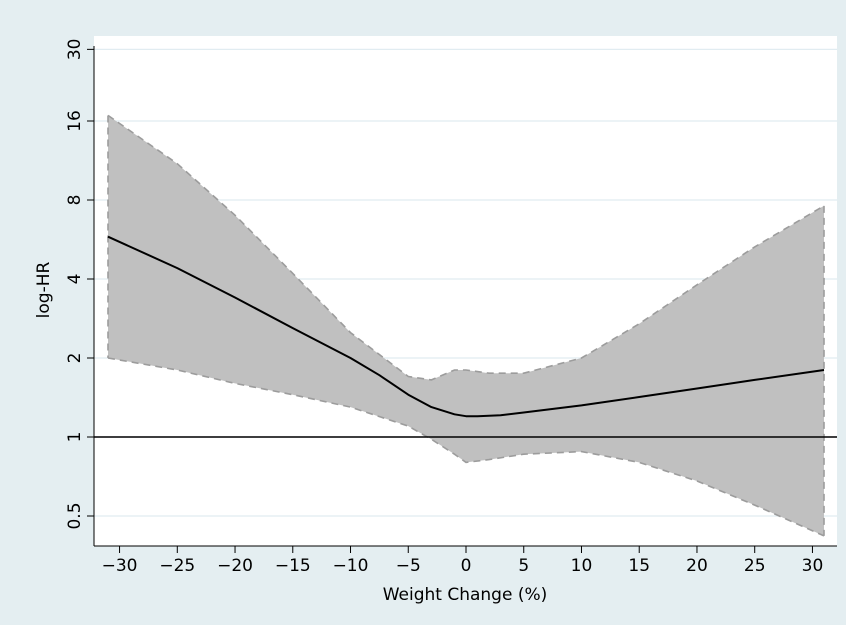 The width and height of the screenshot is (846, 630). What do you see at coordinates (582, 566) in the screenshot?
I see `x-tick-label: 10` at bounding box center [582, 566].